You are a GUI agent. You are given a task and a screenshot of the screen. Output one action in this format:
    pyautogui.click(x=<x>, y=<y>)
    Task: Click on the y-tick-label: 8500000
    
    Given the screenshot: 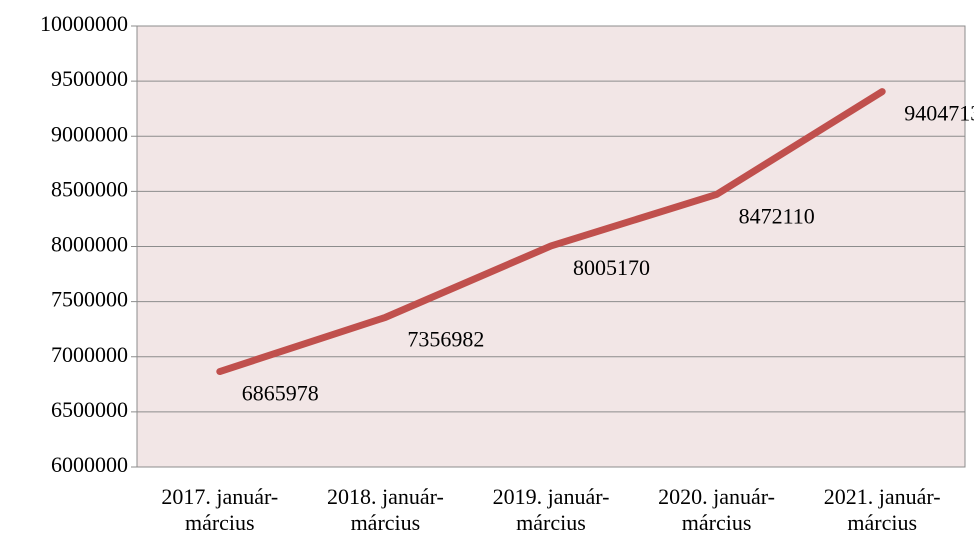 What is the action you would take?
    pyautogui.click(x=89, y=188)
    